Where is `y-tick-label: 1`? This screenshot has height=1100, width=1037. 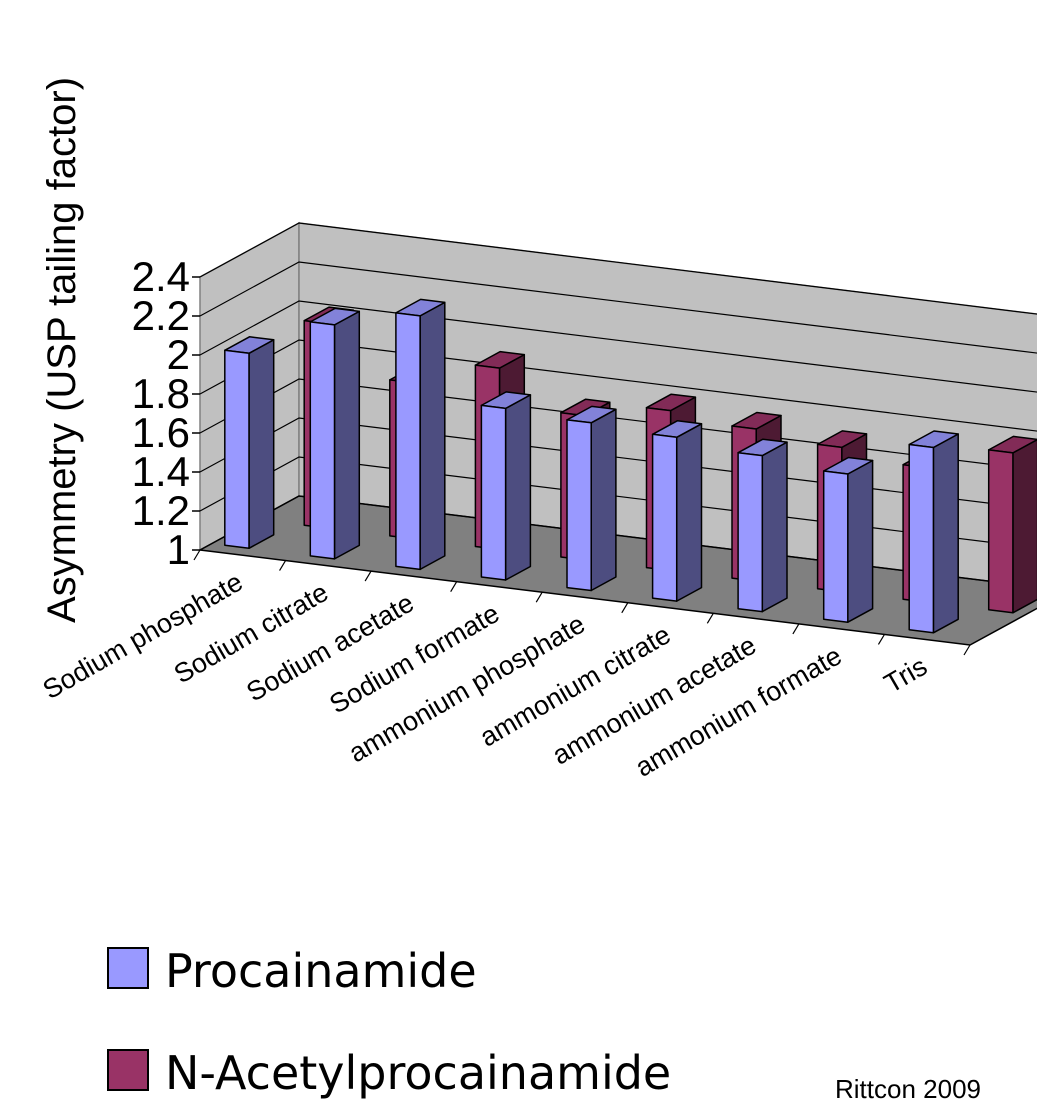 y-tick-label: 1 is located at coordinates (178, 549).